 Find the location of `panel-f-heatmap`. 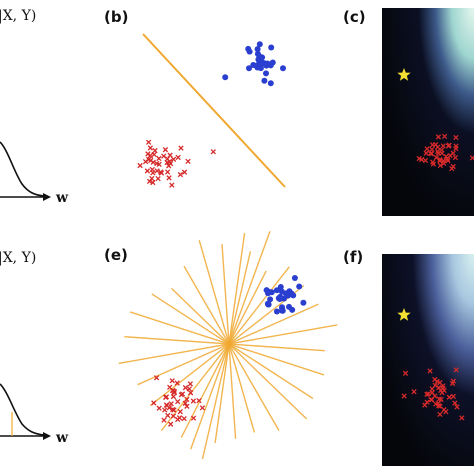

panel-f-heatmap is located at coordinates (428, 360).